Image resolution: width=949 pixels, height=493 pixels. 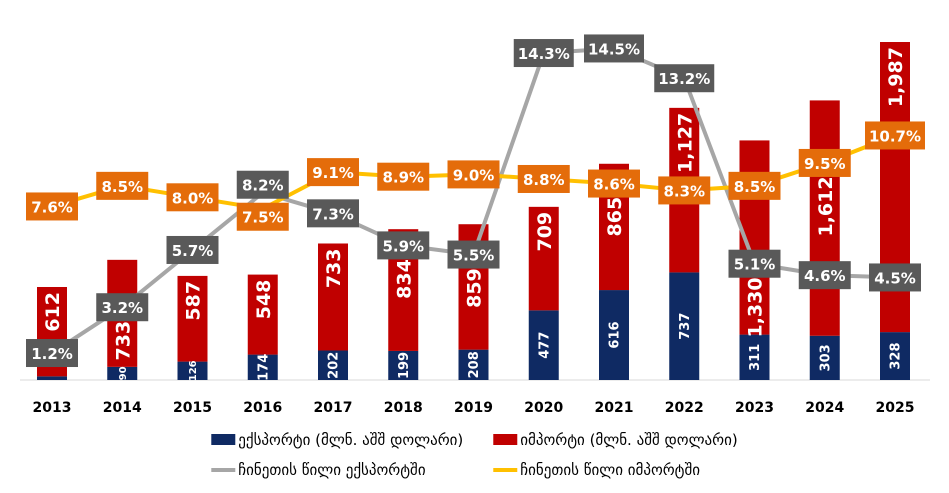 What do you see at coordinates (684, 78) in the screenshot?
I see `export-share-label: 13.2%` at bounding box center [684, 78].